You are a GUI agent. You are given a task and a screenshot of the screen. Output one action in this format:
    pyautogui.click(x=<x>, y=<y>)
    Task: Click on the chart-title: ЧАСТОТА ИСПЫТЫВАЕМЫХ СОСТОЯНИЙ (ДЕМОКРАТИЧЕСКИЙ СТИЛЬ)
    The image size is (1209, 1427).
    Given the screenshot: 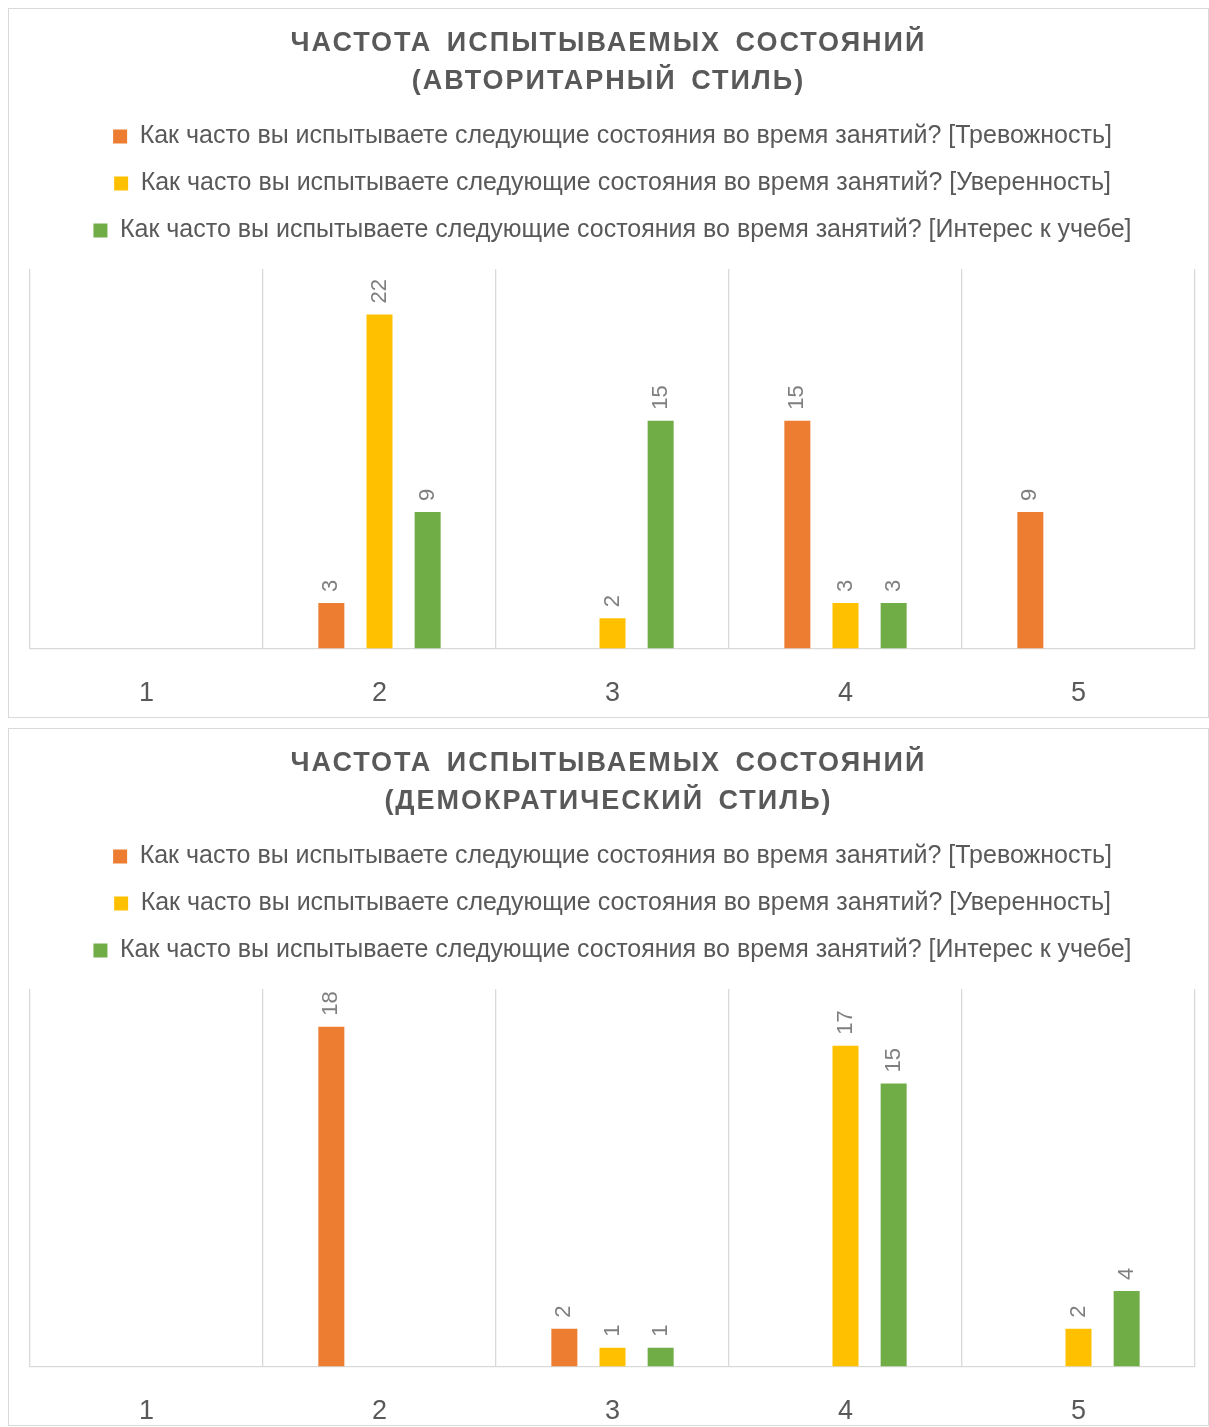 What is the action you would take?
    pyautogui.click(x=608, y=781)
    